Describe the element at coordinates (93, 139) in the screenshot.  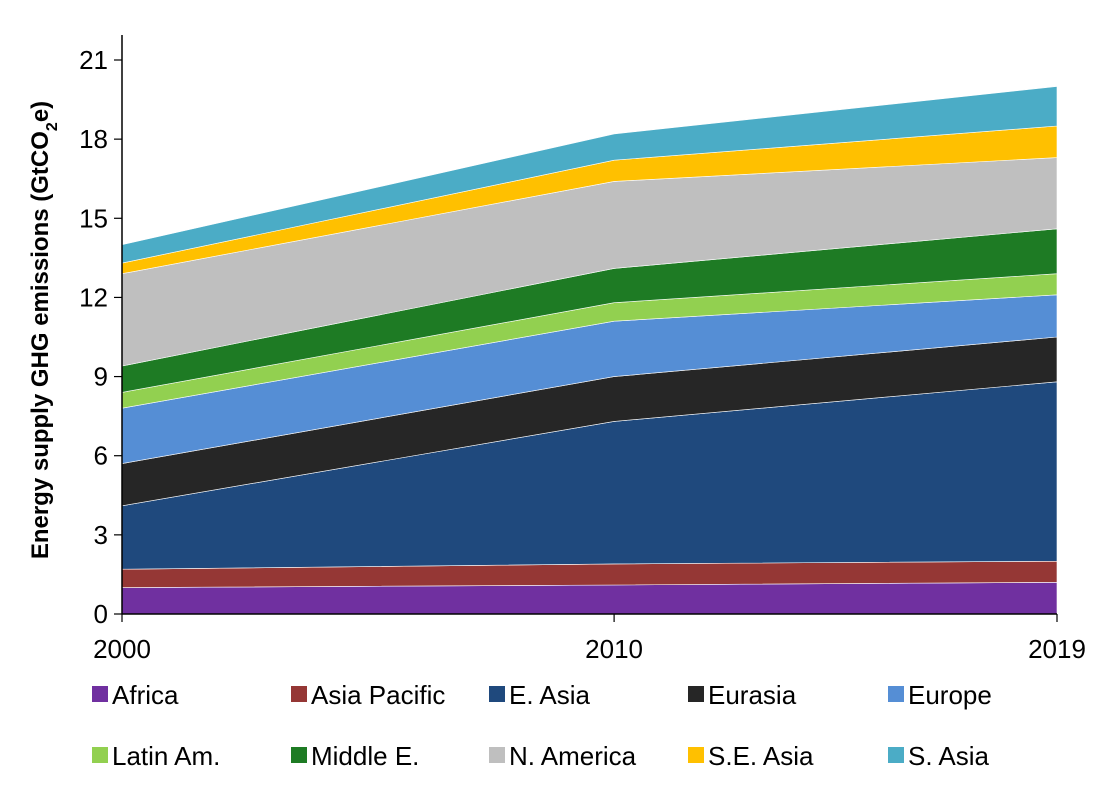
I see `y-tick-label: 18` at that location.